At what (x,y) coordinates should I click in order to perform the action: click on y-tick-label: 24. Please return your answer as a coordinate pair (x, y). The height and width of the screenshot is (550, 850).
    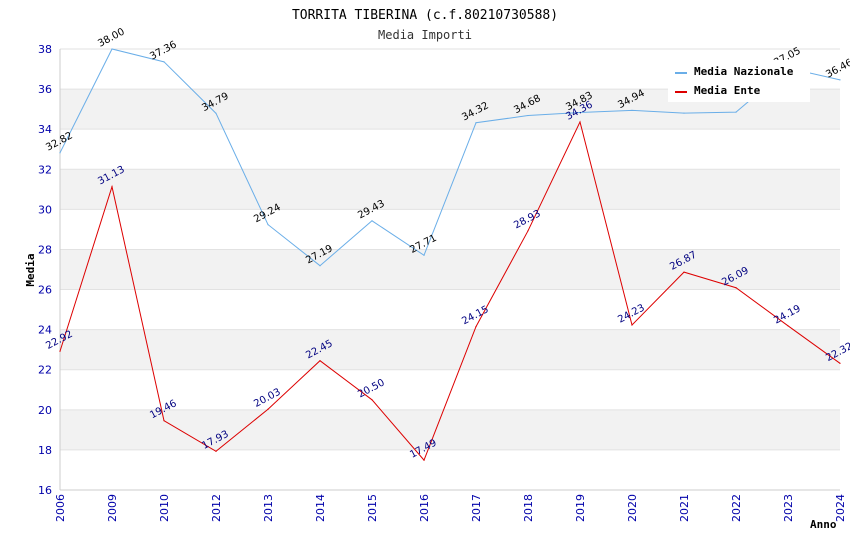
    Looking at the image, I should click on (45, 330).